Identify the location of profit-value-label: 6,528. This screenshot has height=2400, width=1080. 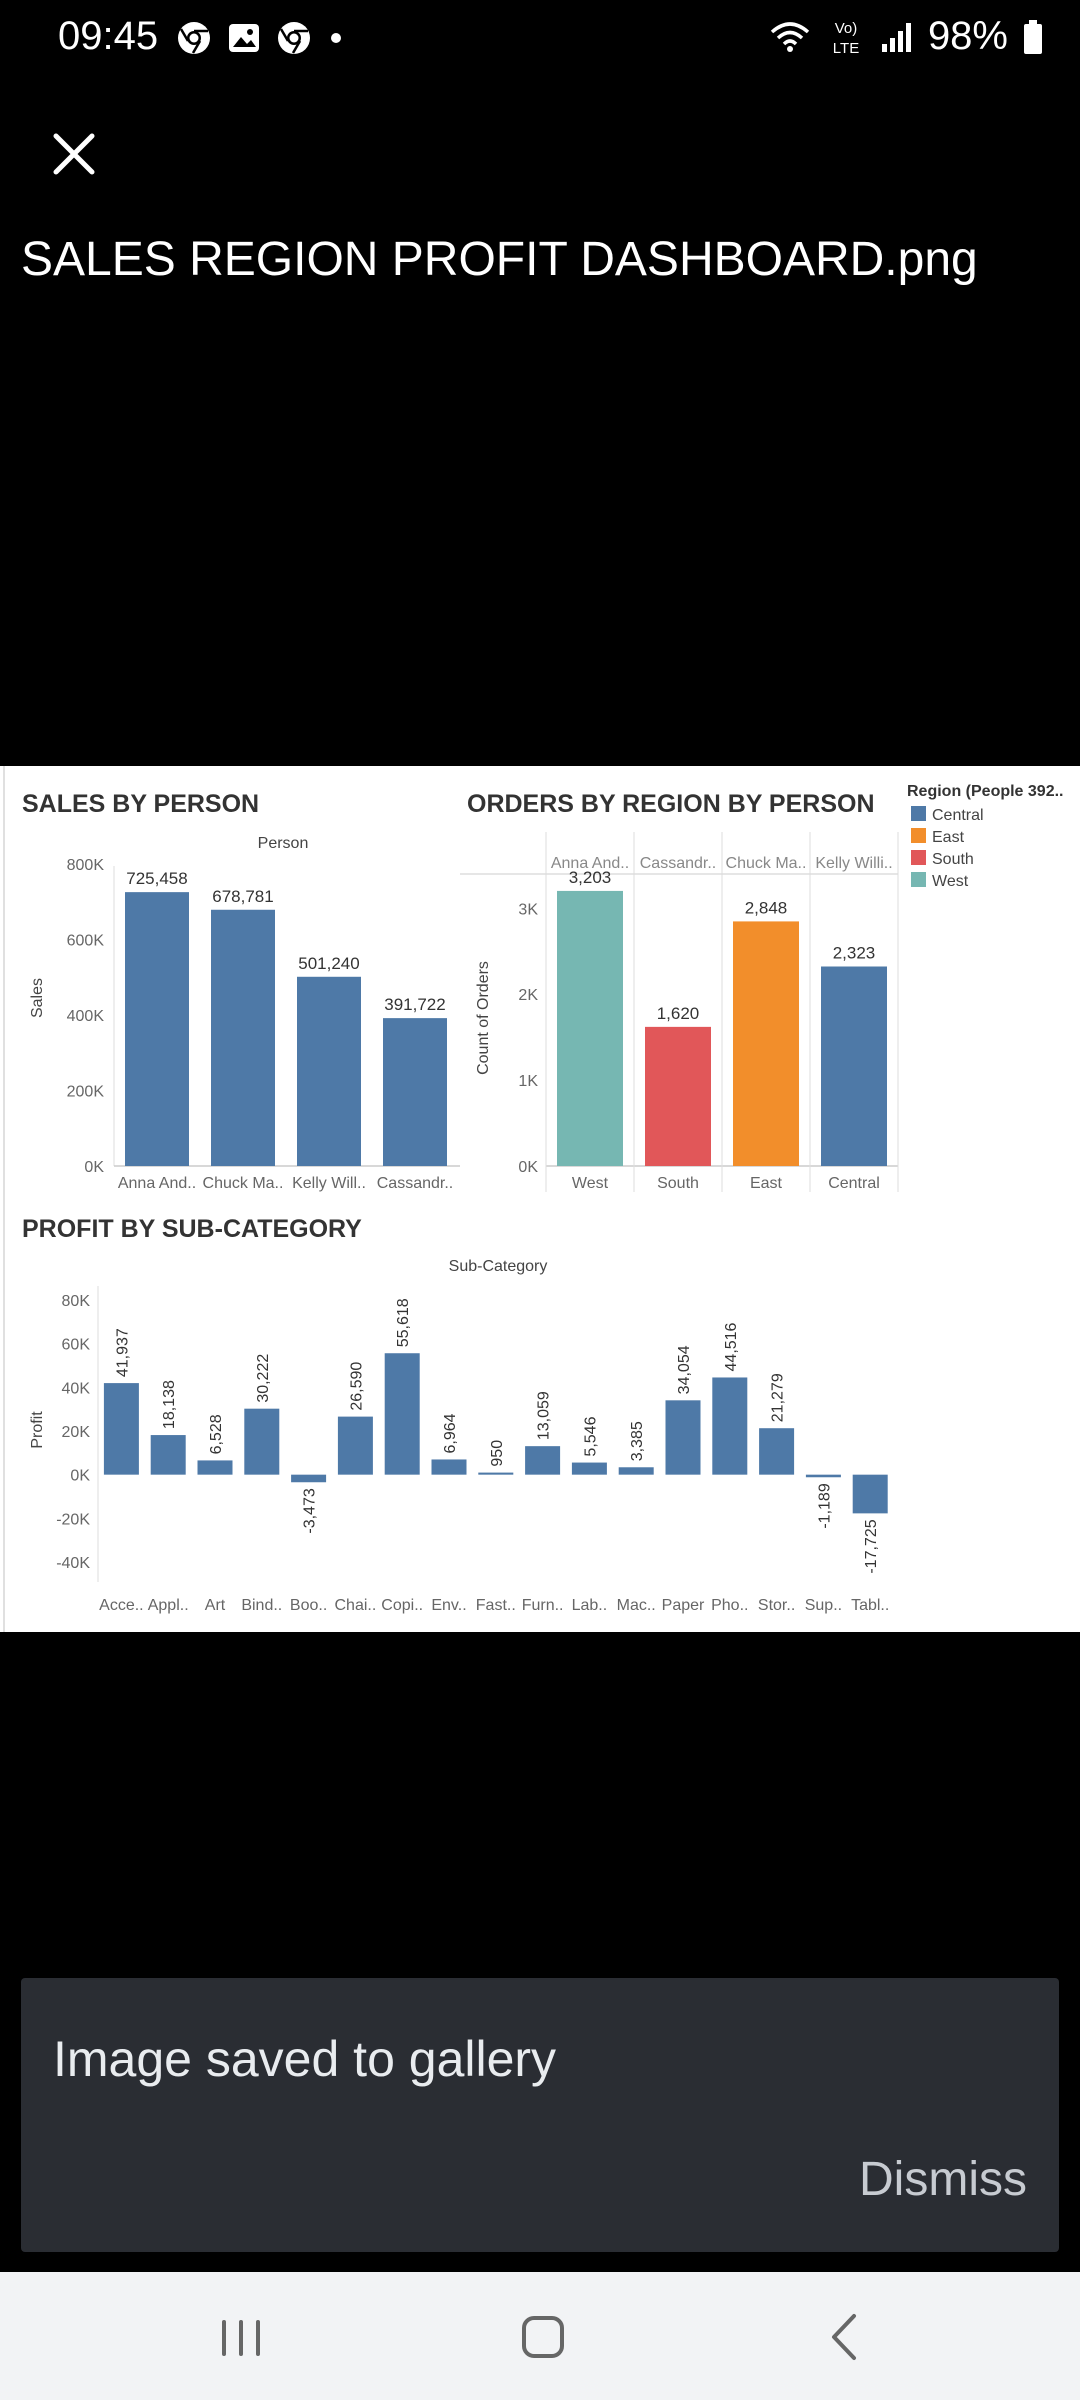
(216, 1434).